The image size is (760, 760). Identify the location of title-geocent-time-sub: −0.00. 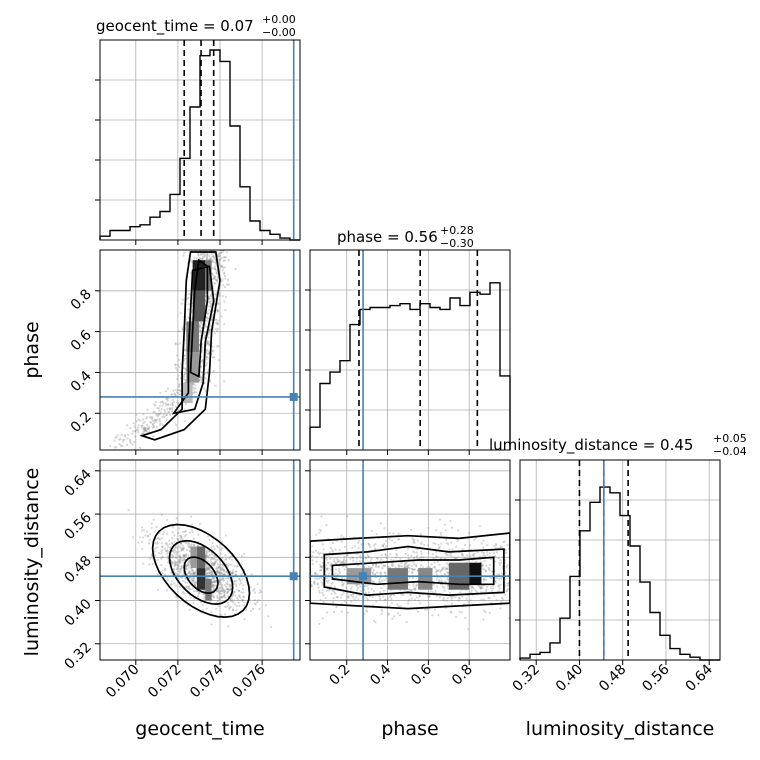
(279, 32).